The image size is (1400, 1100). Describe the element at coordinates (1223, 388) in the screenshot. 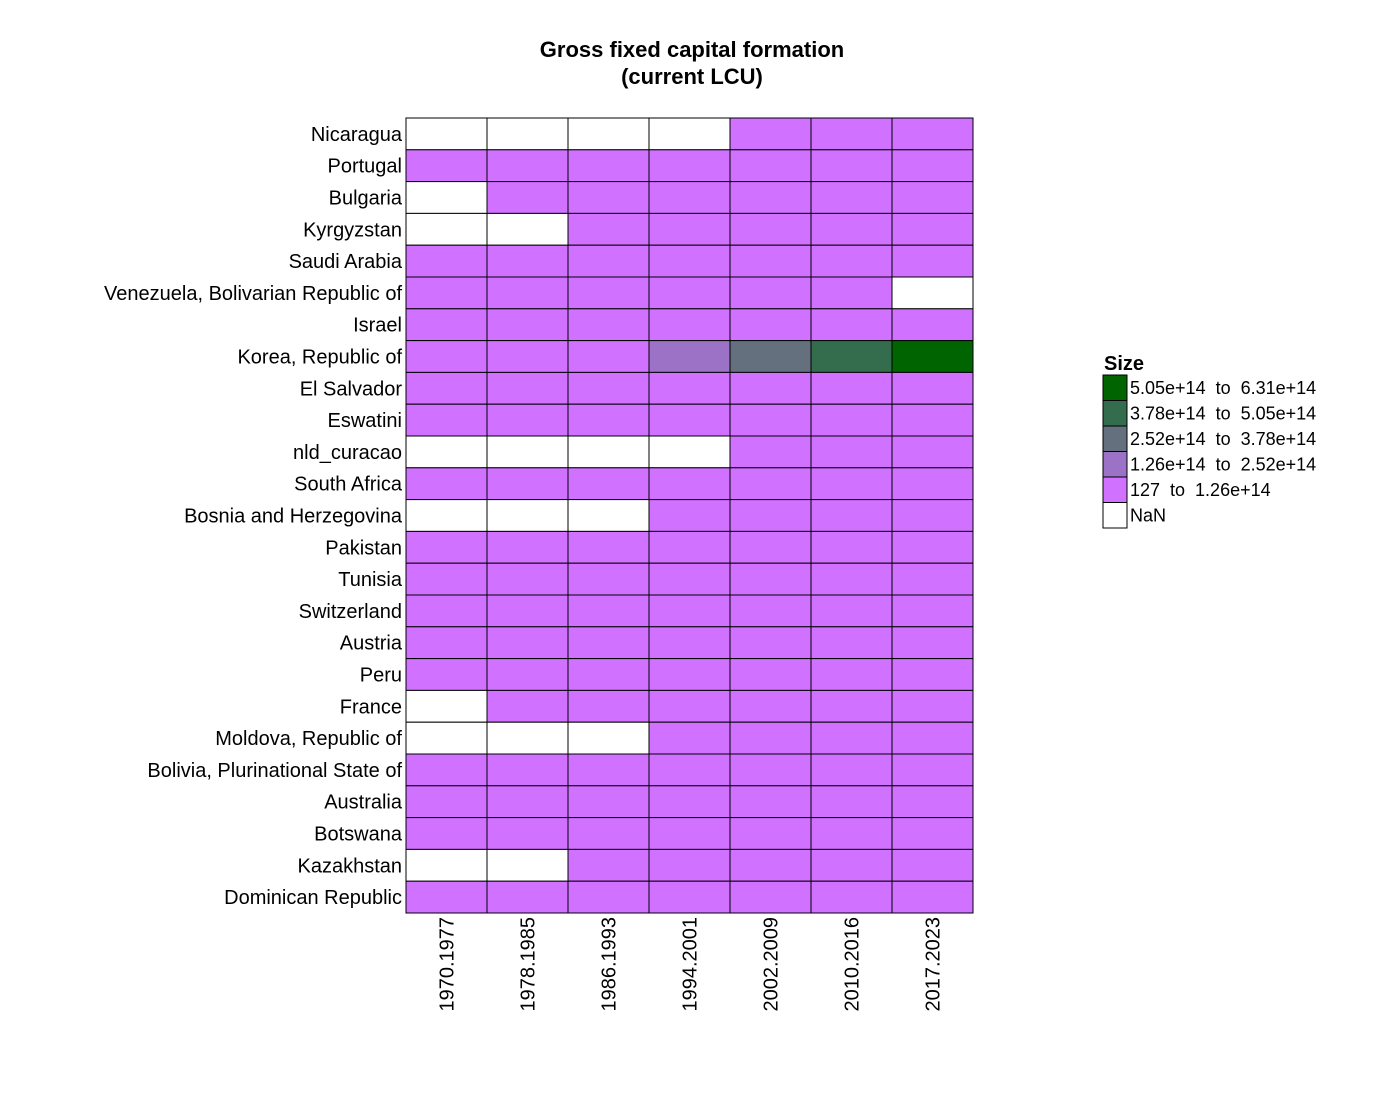

I see `legend-label: 5.05e+14 to 6.31e+14` at that location.